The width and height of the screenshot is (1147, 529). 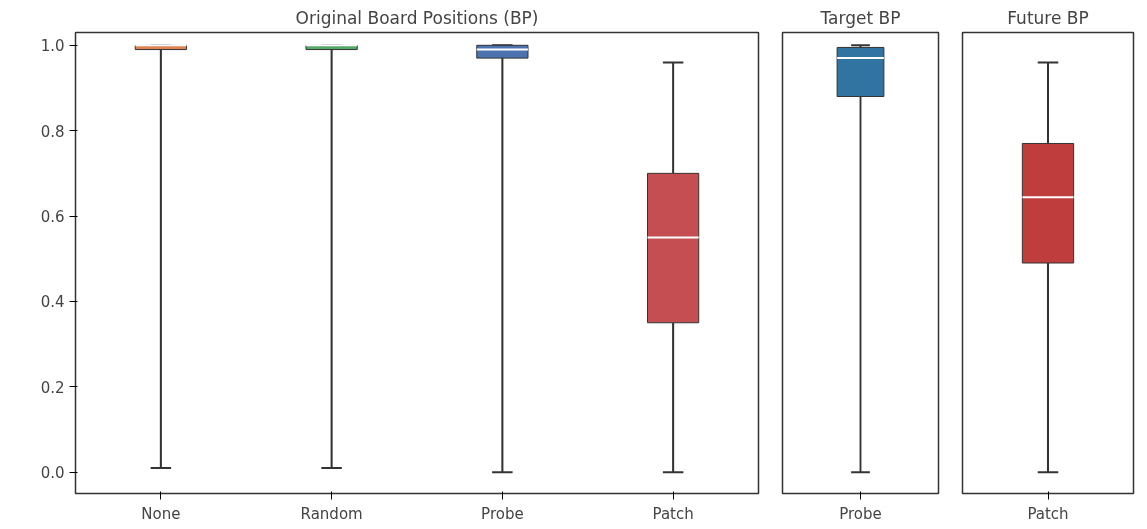 I want to click on x-tick-label: None, so click(x=161, y=513).